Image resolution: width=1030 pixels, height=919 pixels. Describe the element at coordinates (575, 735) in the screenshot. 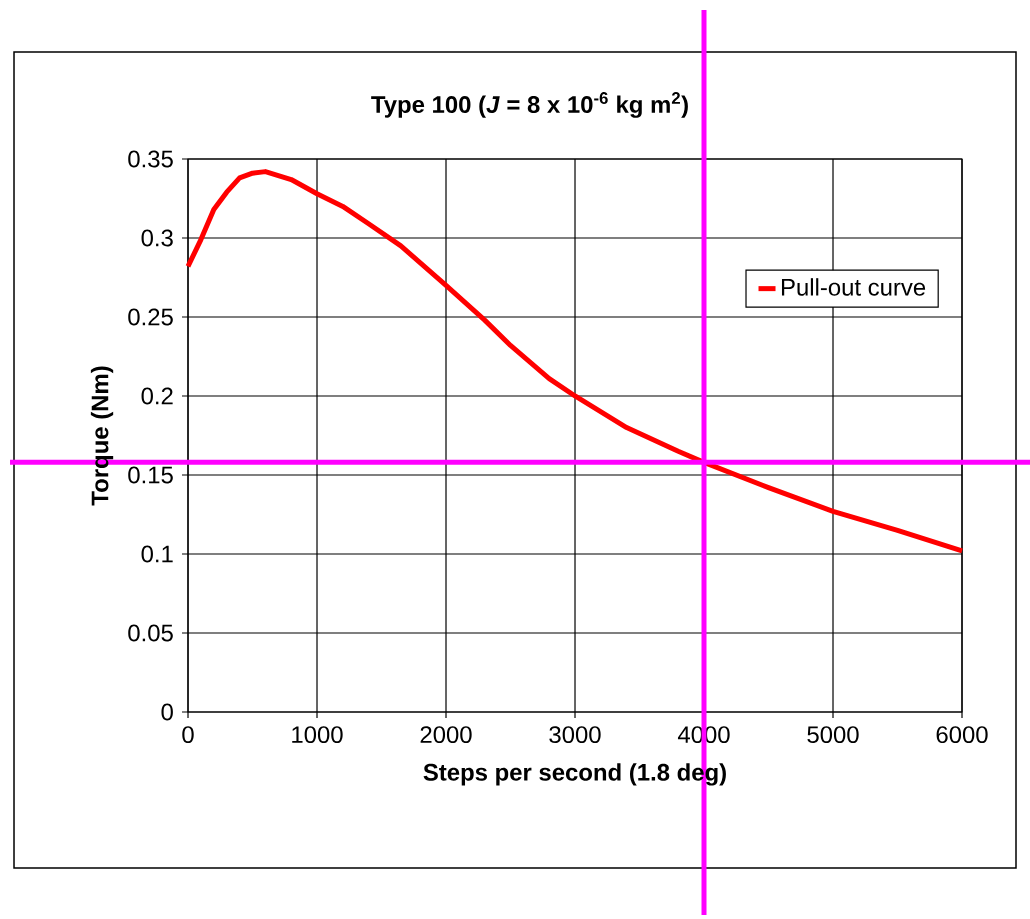

I see `x-tick-label: 3000` at that location.